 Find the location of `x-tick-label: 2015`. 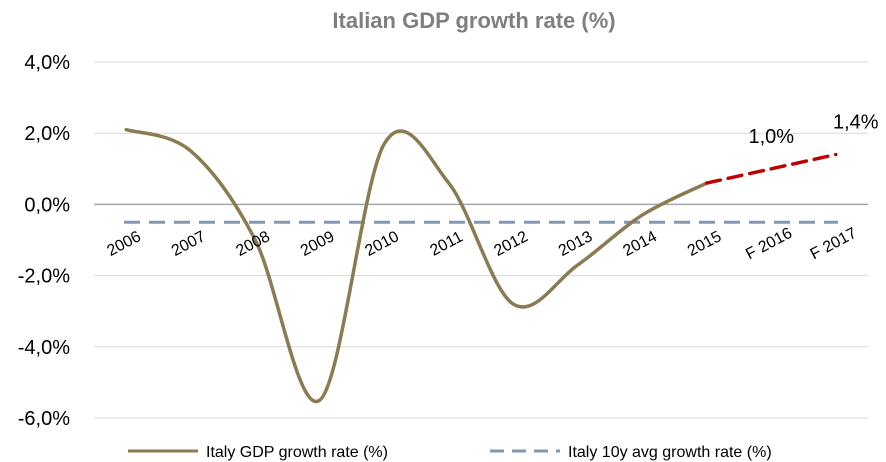

x-tick-label: 2015 is located at coordinates (704, 244).